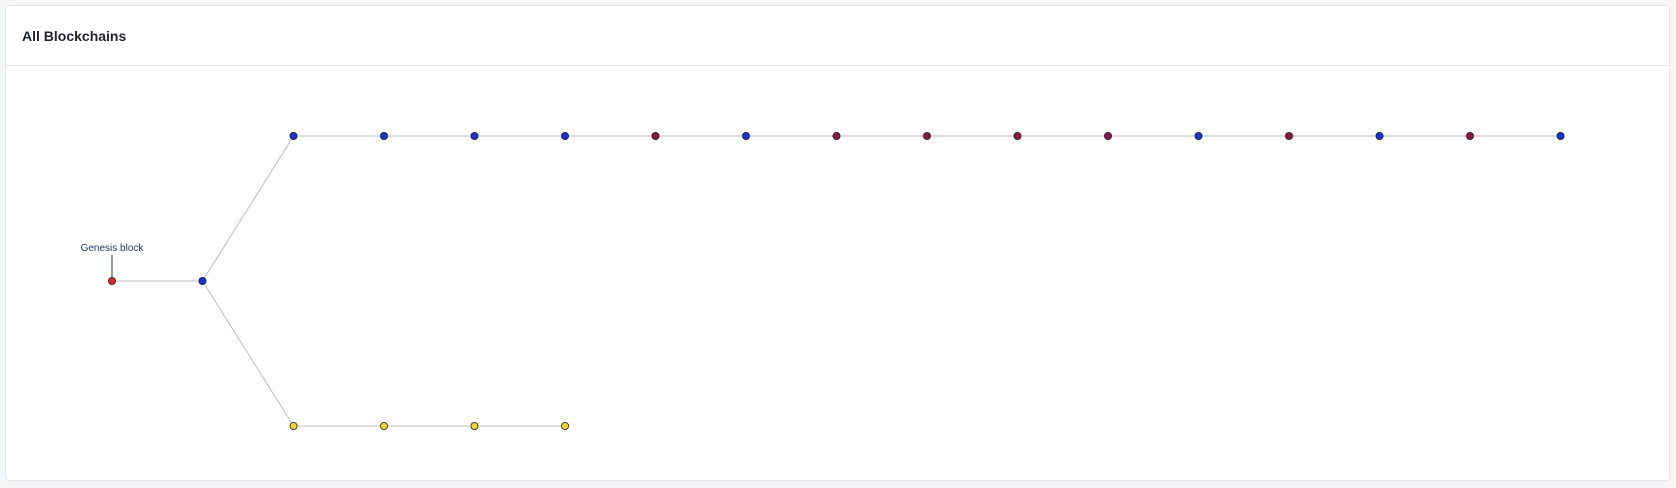 This screenshot has height=488, width=1676. I want to click on genesis-label: Genesis block, so click(113, 248).